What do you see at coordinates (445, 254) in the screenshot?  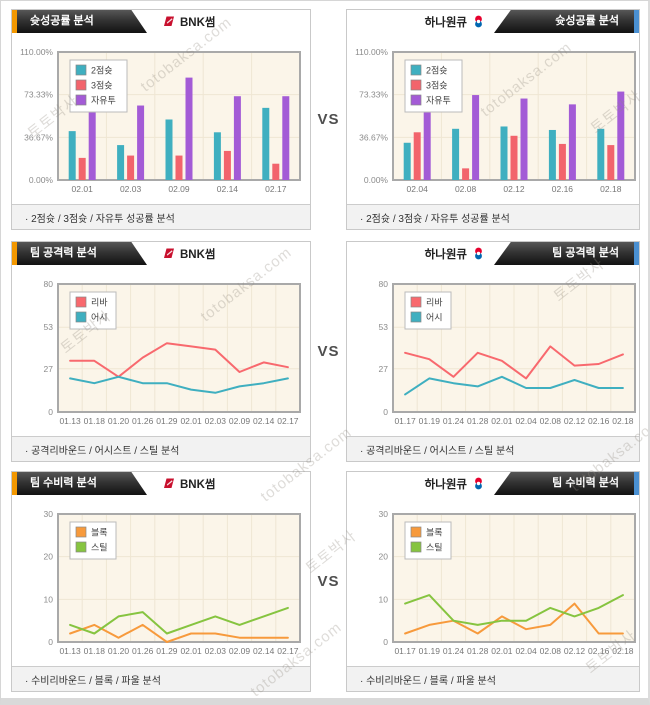 I see `team-right-name: 하나원큐` at bounding box center [445, 254].